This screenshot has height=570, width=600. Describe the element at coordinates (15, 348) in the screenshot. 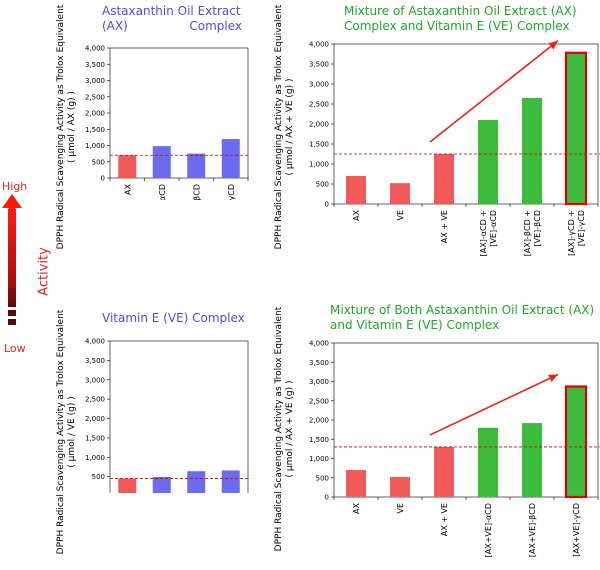

I see `activity-low-label: Low` at that location.